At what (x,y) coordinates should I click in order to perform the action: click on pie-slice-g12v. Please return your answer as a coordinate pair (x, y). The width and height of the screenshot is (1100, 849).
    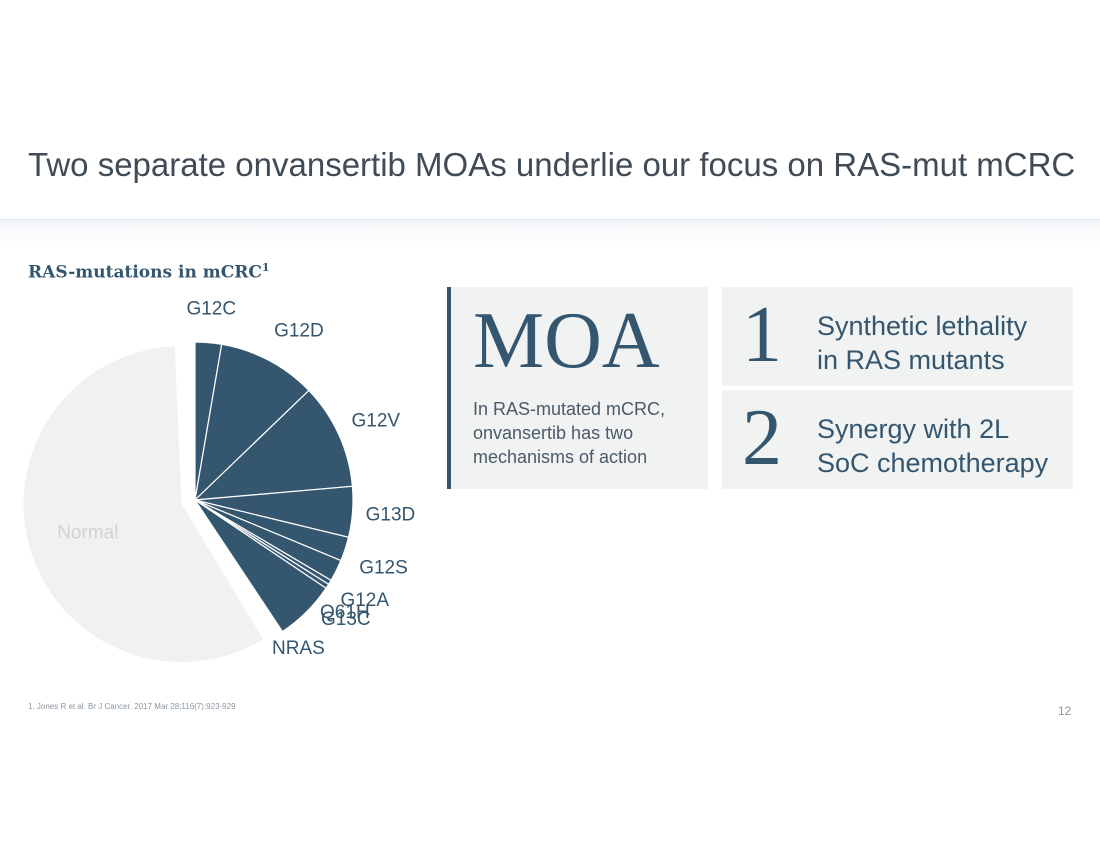
    Looking at the image, I should click on (273, 445).